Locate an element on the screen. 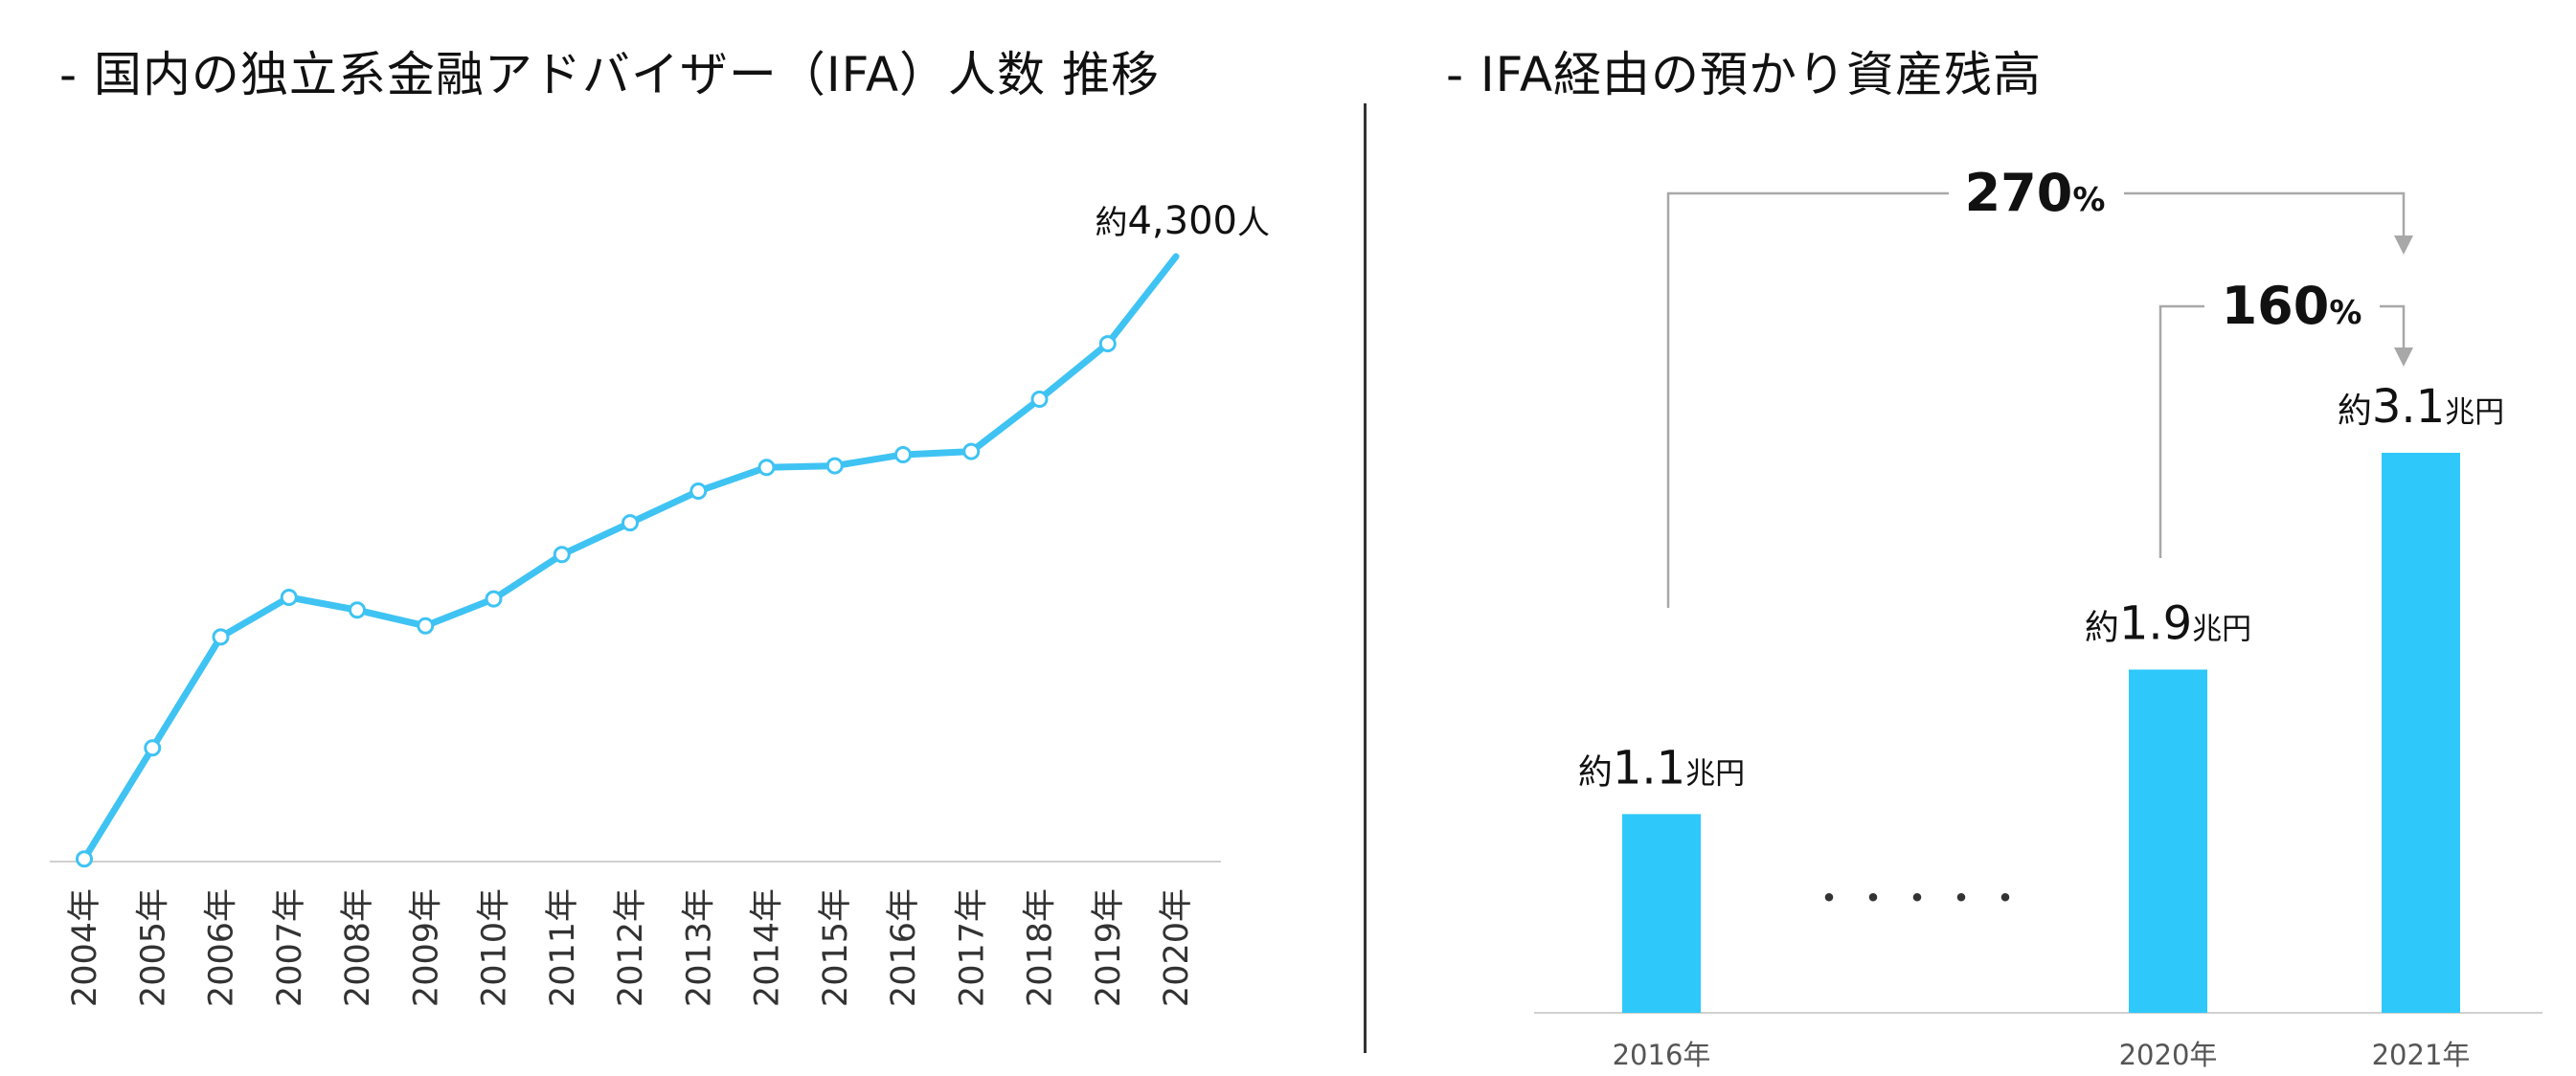 This screenshot has height=1076, width=2576. growth-value: 270 is located at coordinates (2019, 193).